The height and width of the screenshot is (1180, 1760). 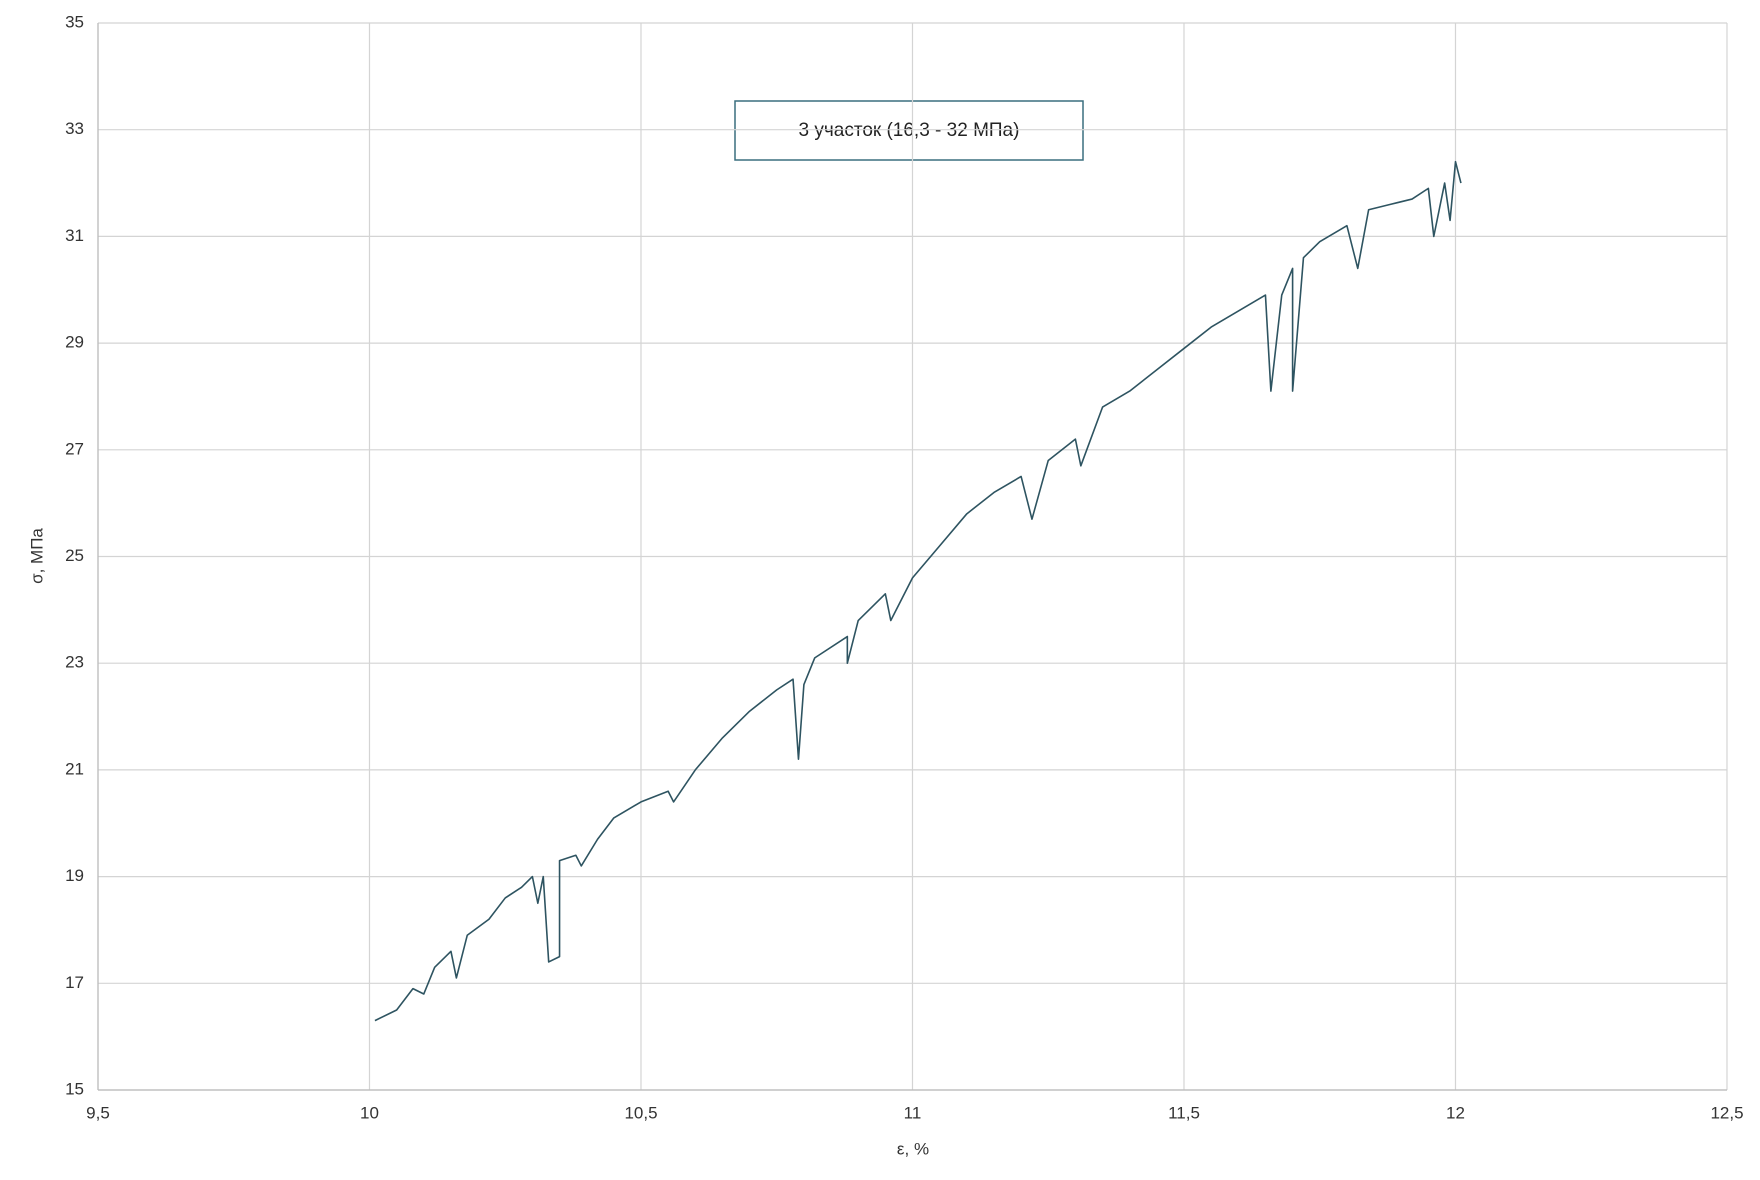 I want to click on y-tick-label: 25, so click(x=74, y=555).